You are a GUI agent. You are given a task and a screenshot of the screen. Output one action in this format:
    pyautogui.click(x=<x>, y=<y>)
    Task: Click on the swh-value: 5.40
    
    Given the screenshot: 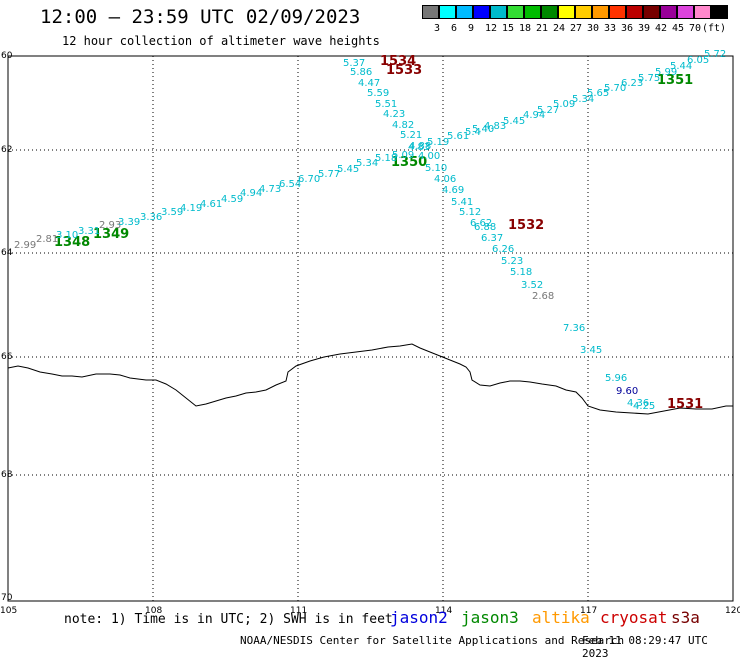 What is the action you would take?
    pyautogui.click(x=483, y=129)
    